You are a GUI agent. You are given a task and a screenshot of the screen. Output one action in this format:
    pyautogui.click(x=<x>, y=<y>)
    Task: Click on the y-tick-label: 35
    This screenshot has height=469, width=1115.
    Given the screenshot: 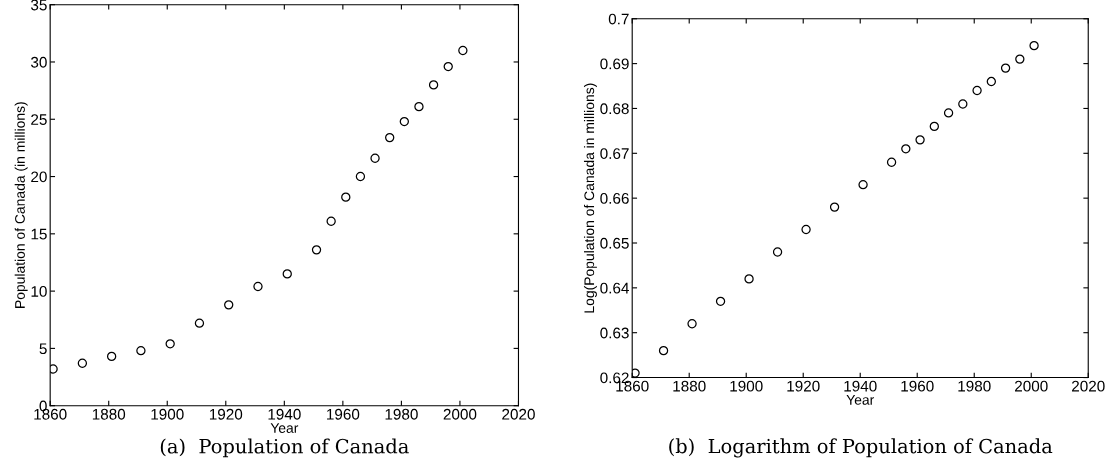 What is the action you would take?
    pyautogui.click(x=38, y=5)
    